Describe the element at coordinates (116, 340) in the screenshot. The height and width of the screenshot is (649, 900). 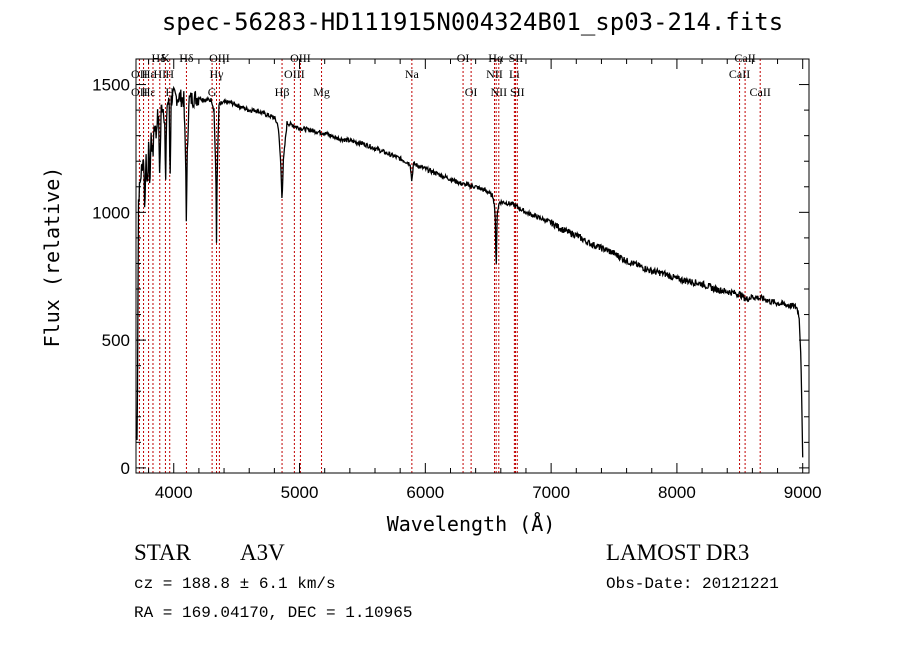
I see `y-tick-label: 500` at that location.